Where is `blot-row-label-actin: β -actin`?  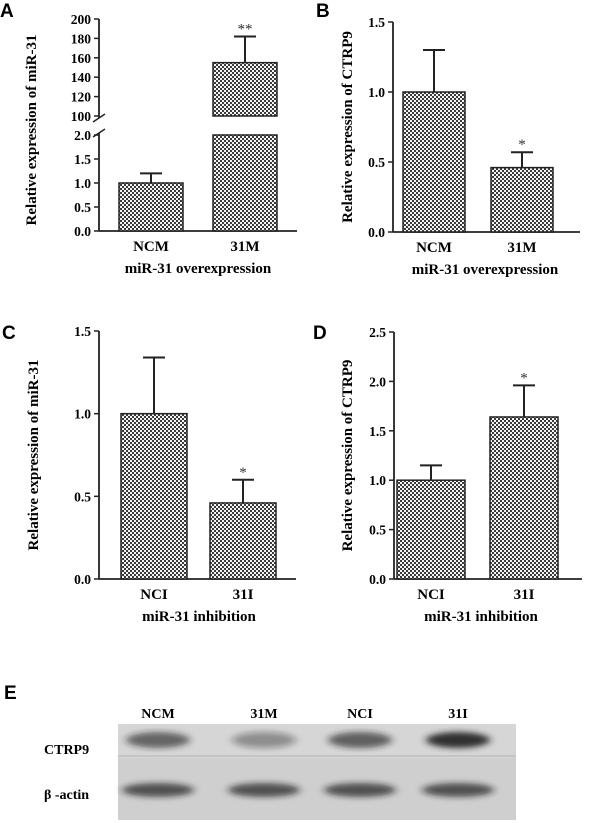 blot-row-label-actin: β -actin is located at coordinates (66, 795).